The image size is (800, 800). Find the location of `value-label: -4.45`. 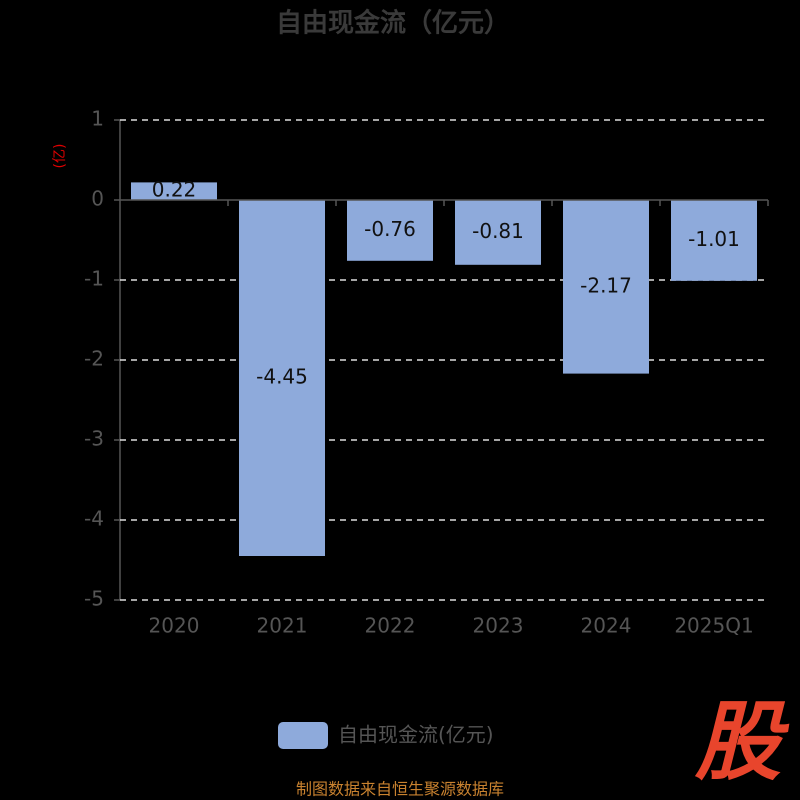

value-label: -4.45 is located at coordinates (282, 377).